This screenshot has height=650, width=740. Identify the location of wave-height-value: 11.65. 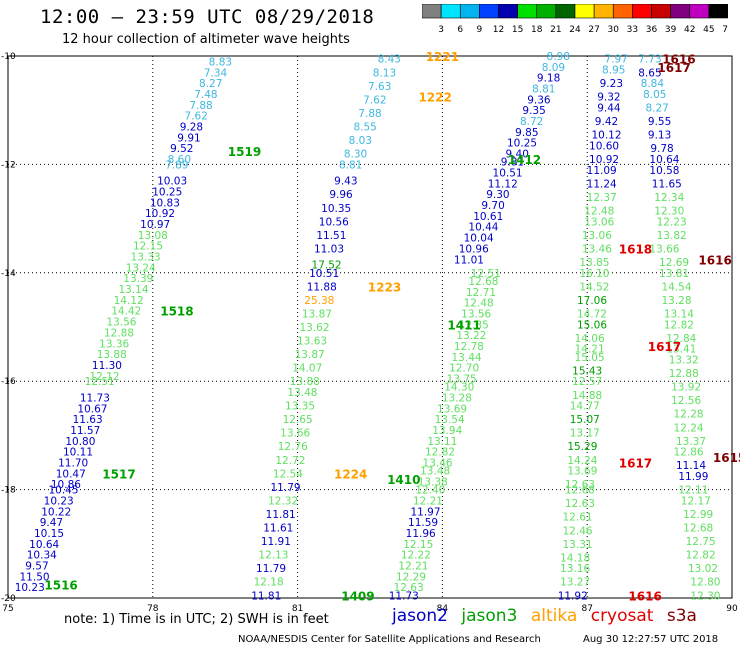
(667, 184).